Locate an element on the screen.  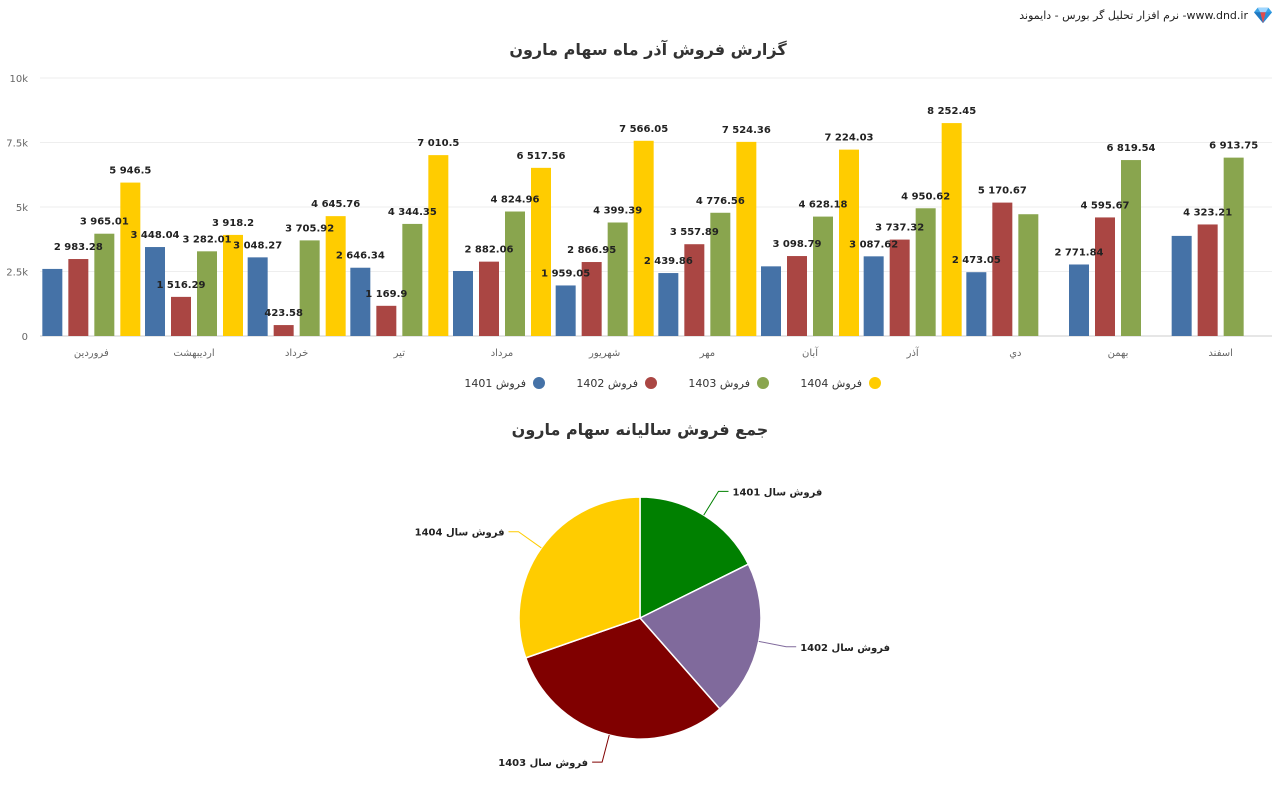
y-tick-label: 5k is located at coordinates (22, 208).